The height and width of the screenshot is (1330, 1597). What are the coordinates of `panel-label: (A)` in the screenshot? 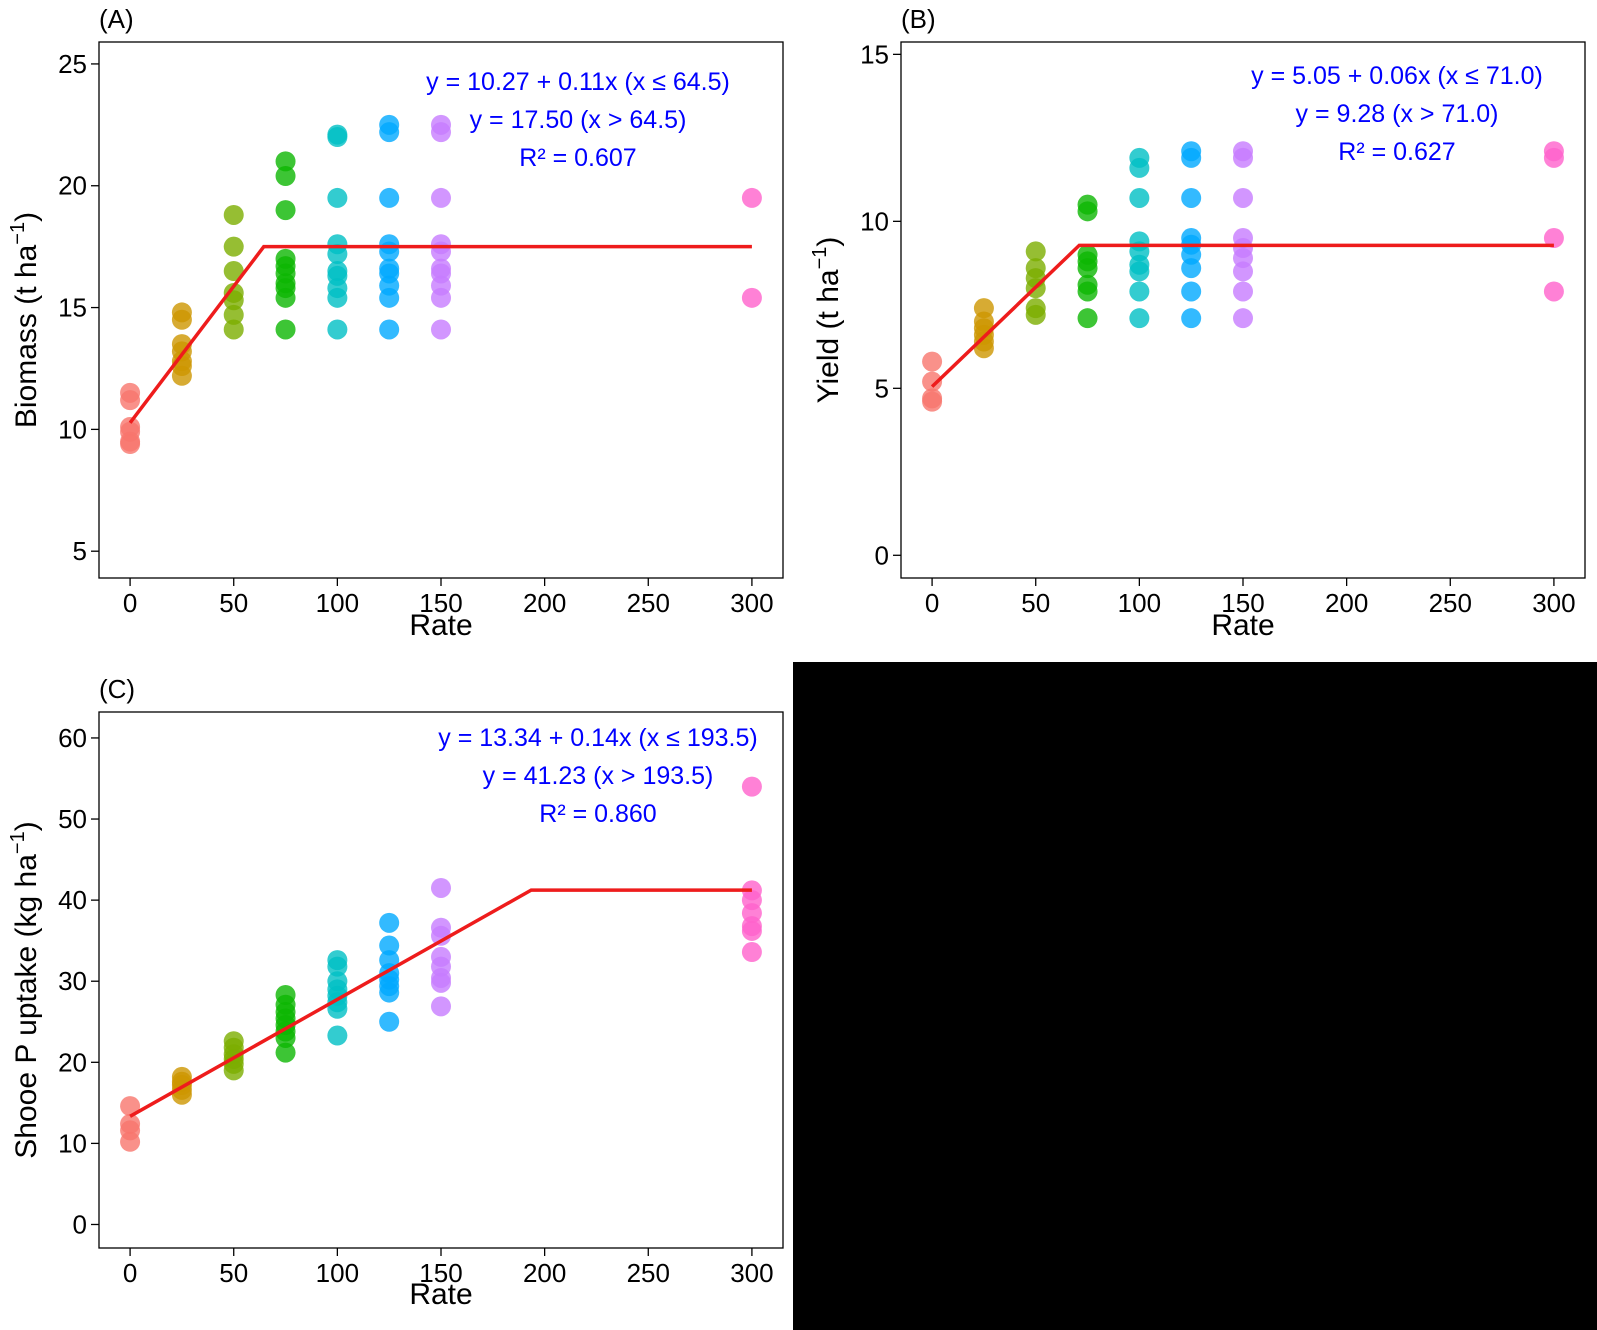 It's located at (116, 19).